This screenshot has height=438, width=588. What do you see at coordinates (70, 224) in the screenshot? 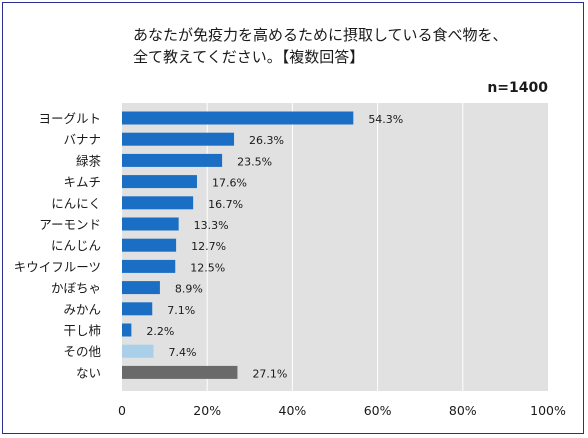
I see `category-label: アーモンド` at bounding box center [70, 224].